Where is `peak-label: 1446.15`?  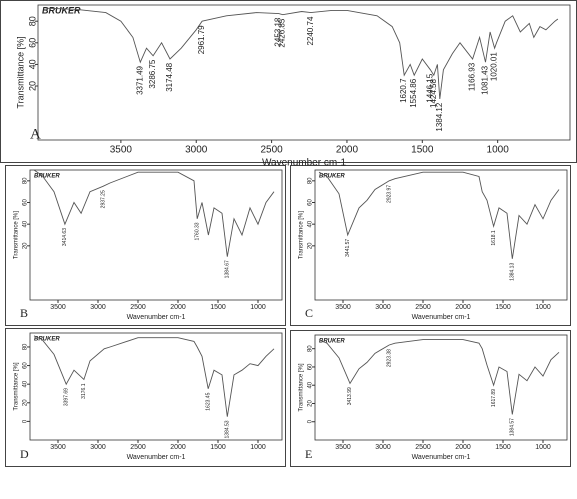 peak-label: 1446.15 is located at coordinates (430, 87).